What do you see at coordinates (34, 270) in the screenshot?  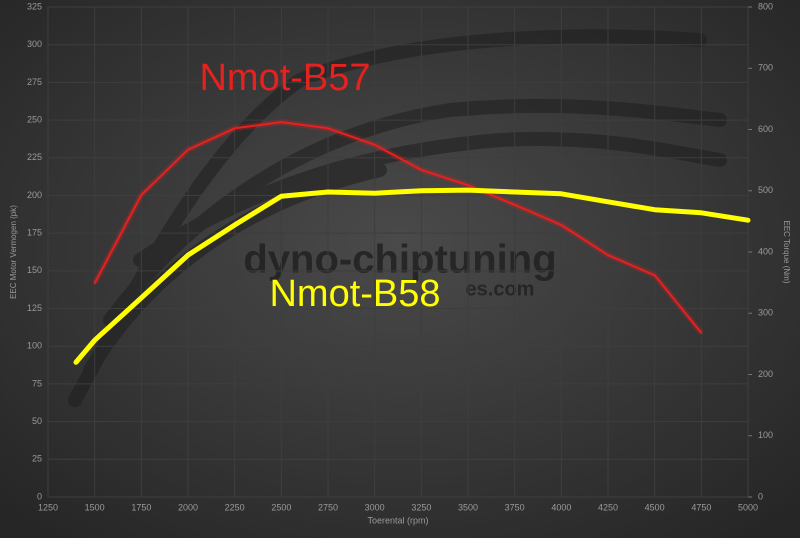 I see `y-tick-label: 150` at bounding box center [34, 270].